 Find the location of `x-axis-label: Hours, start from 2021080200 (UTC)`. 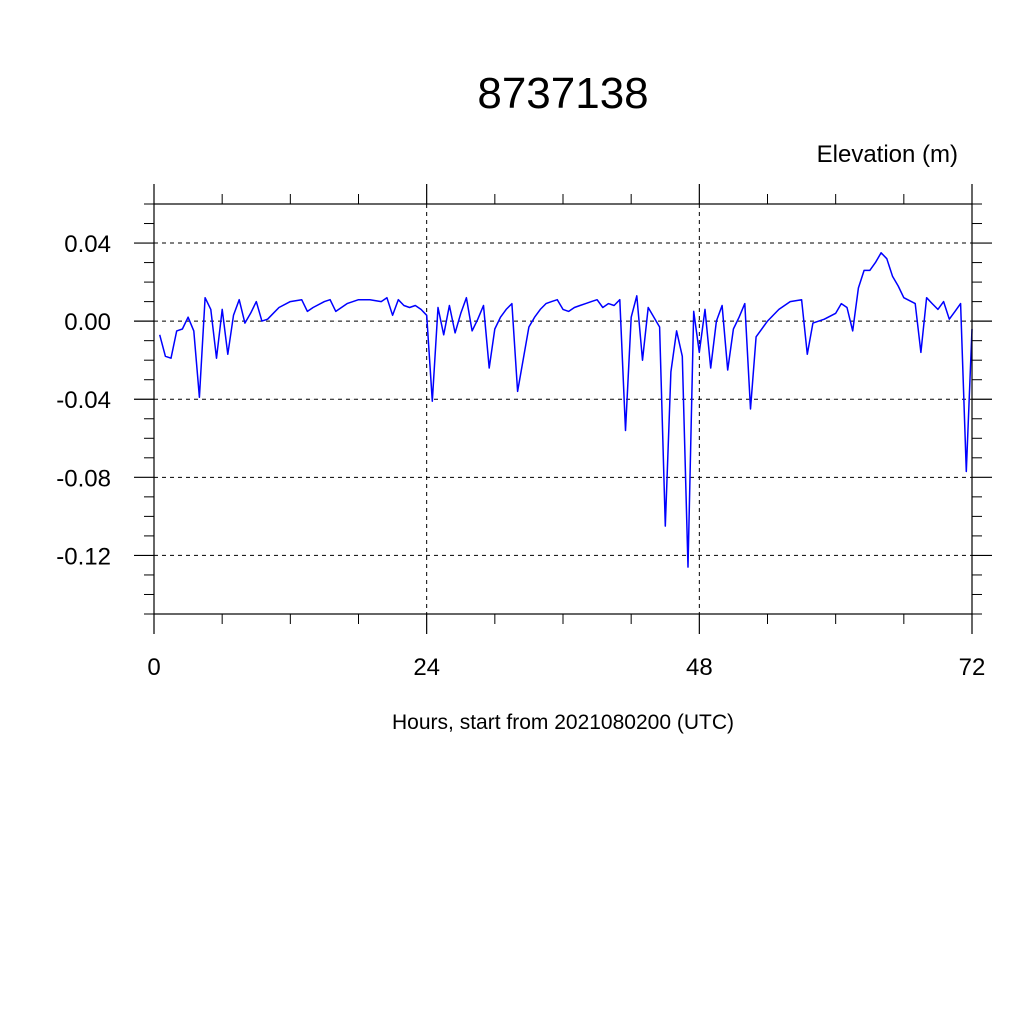

x-axis-label: Hours, start from 2021080200 (UTC) is located at coordinates (563, 722).